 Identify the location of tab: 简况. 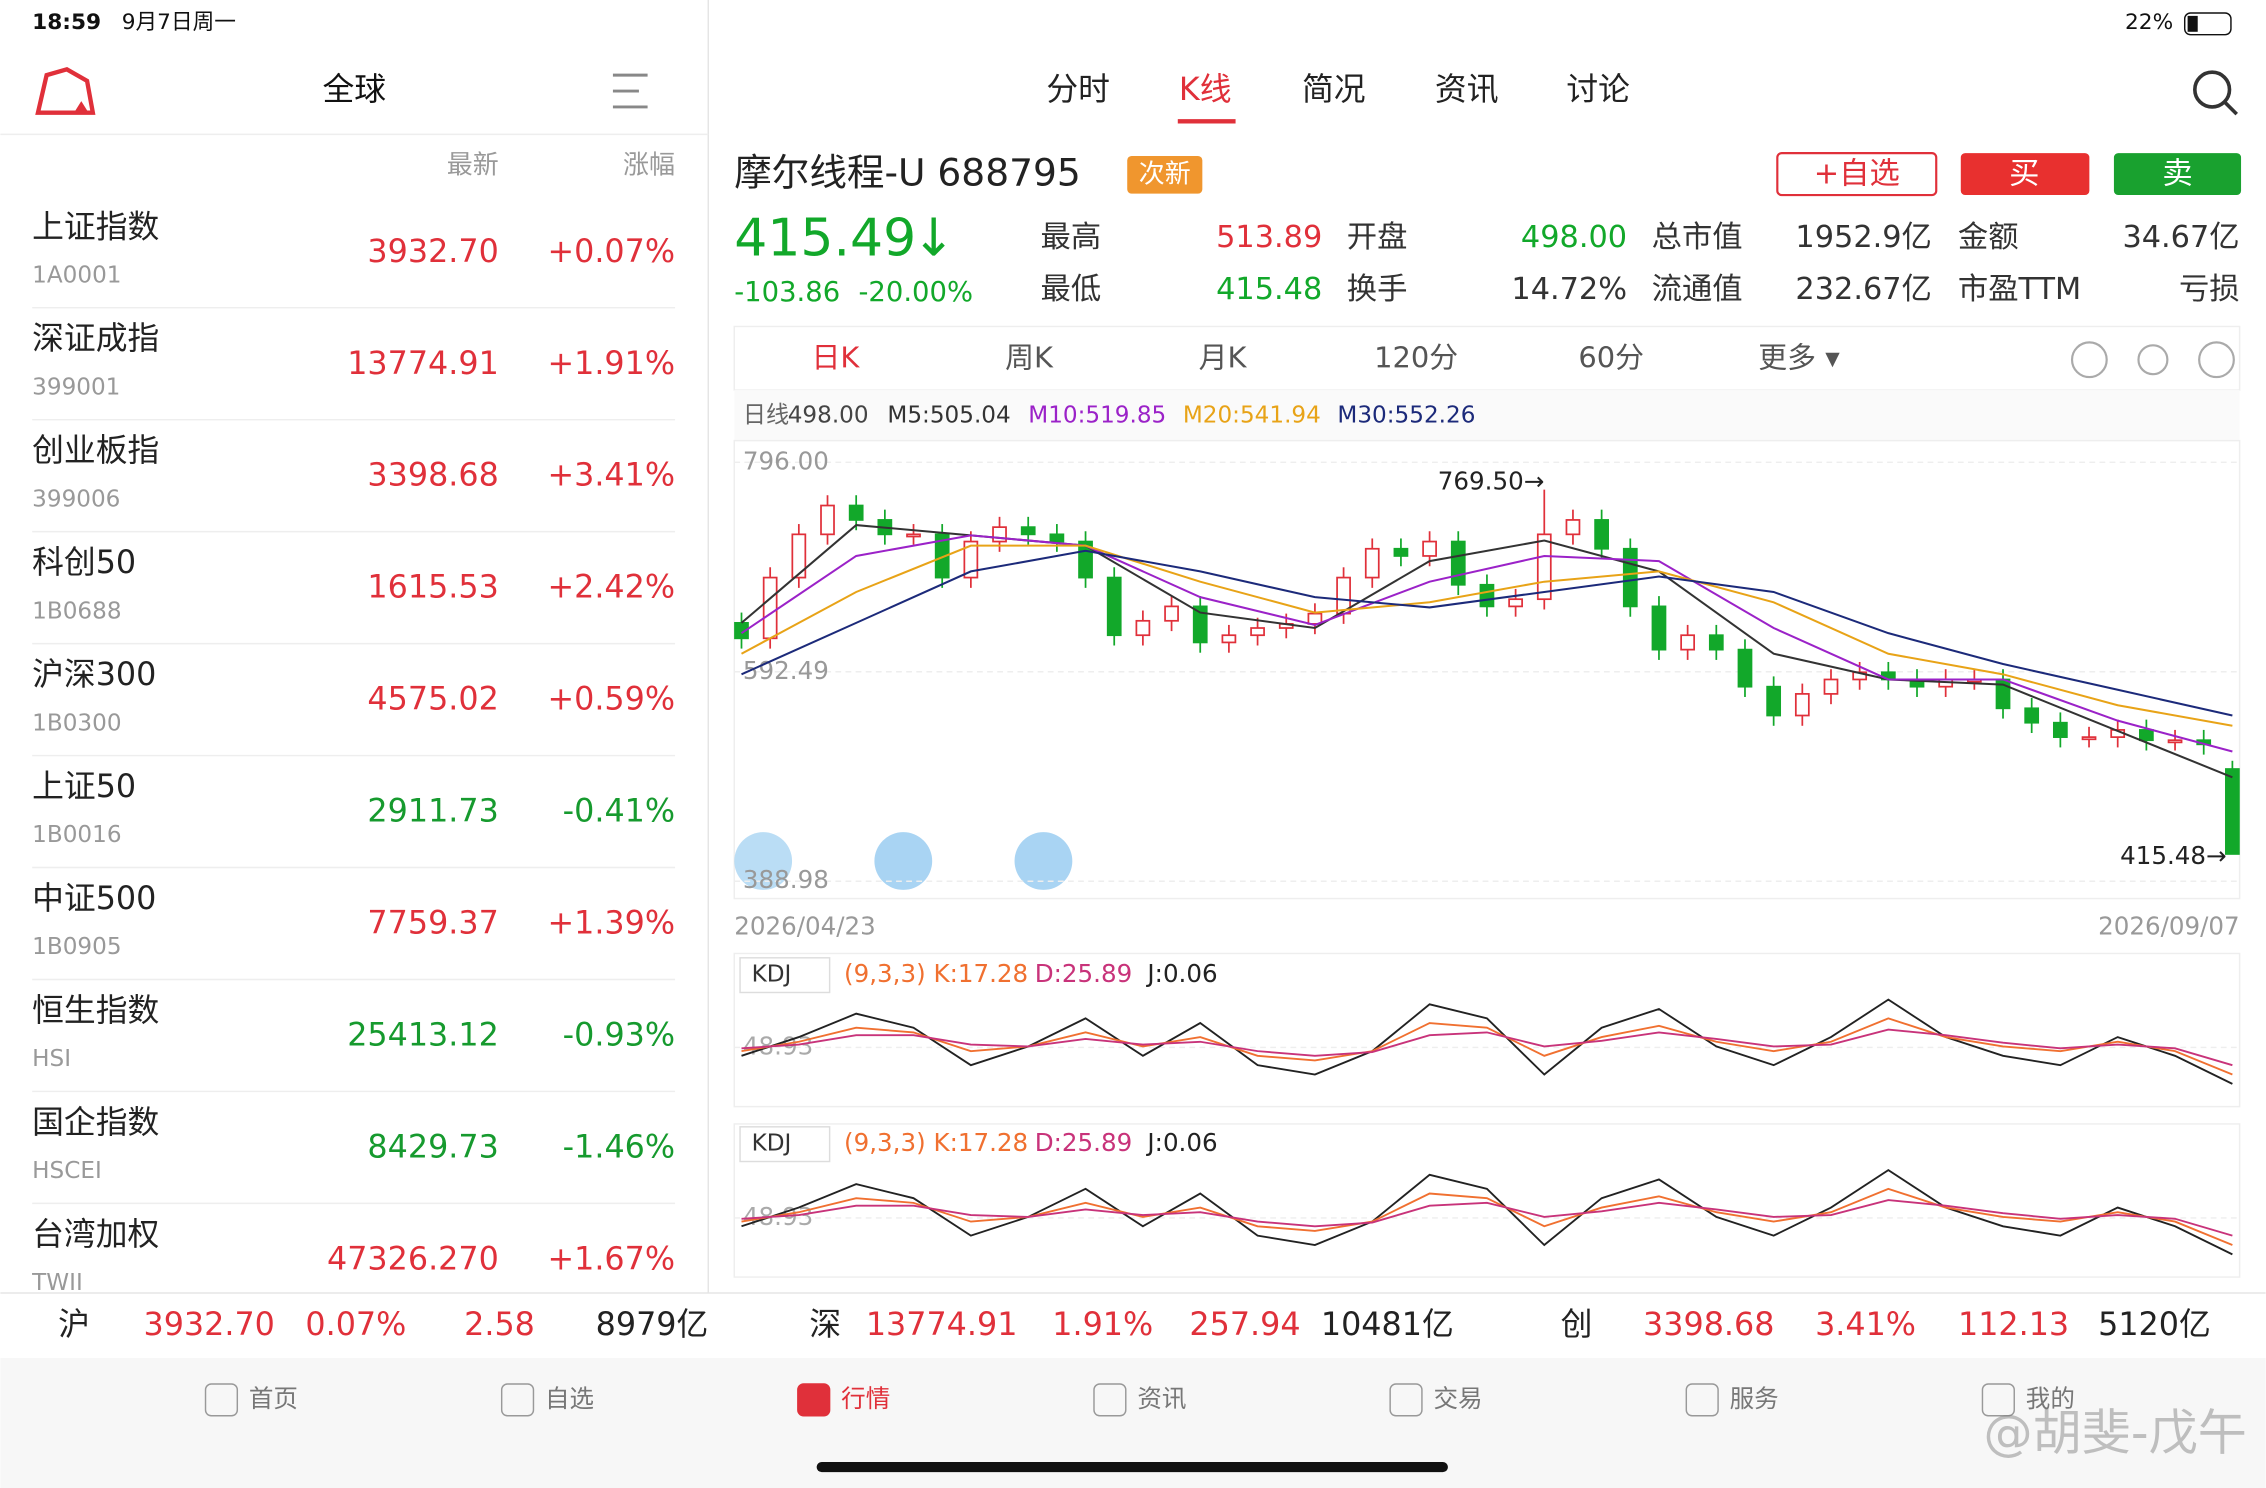
(1334, 90).